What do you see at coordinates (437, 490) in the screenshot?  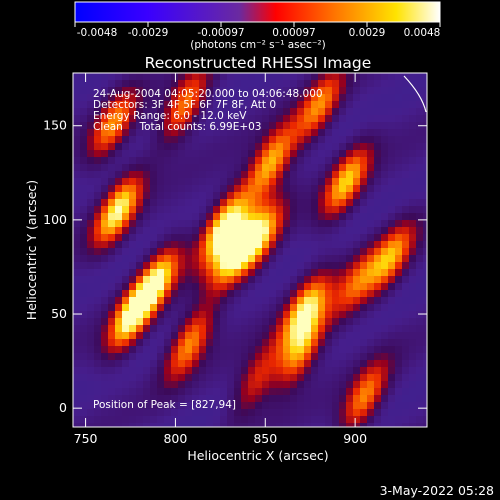 I see `footer-date: 3-May-2022 05:28` at bounding box center [437, 490].